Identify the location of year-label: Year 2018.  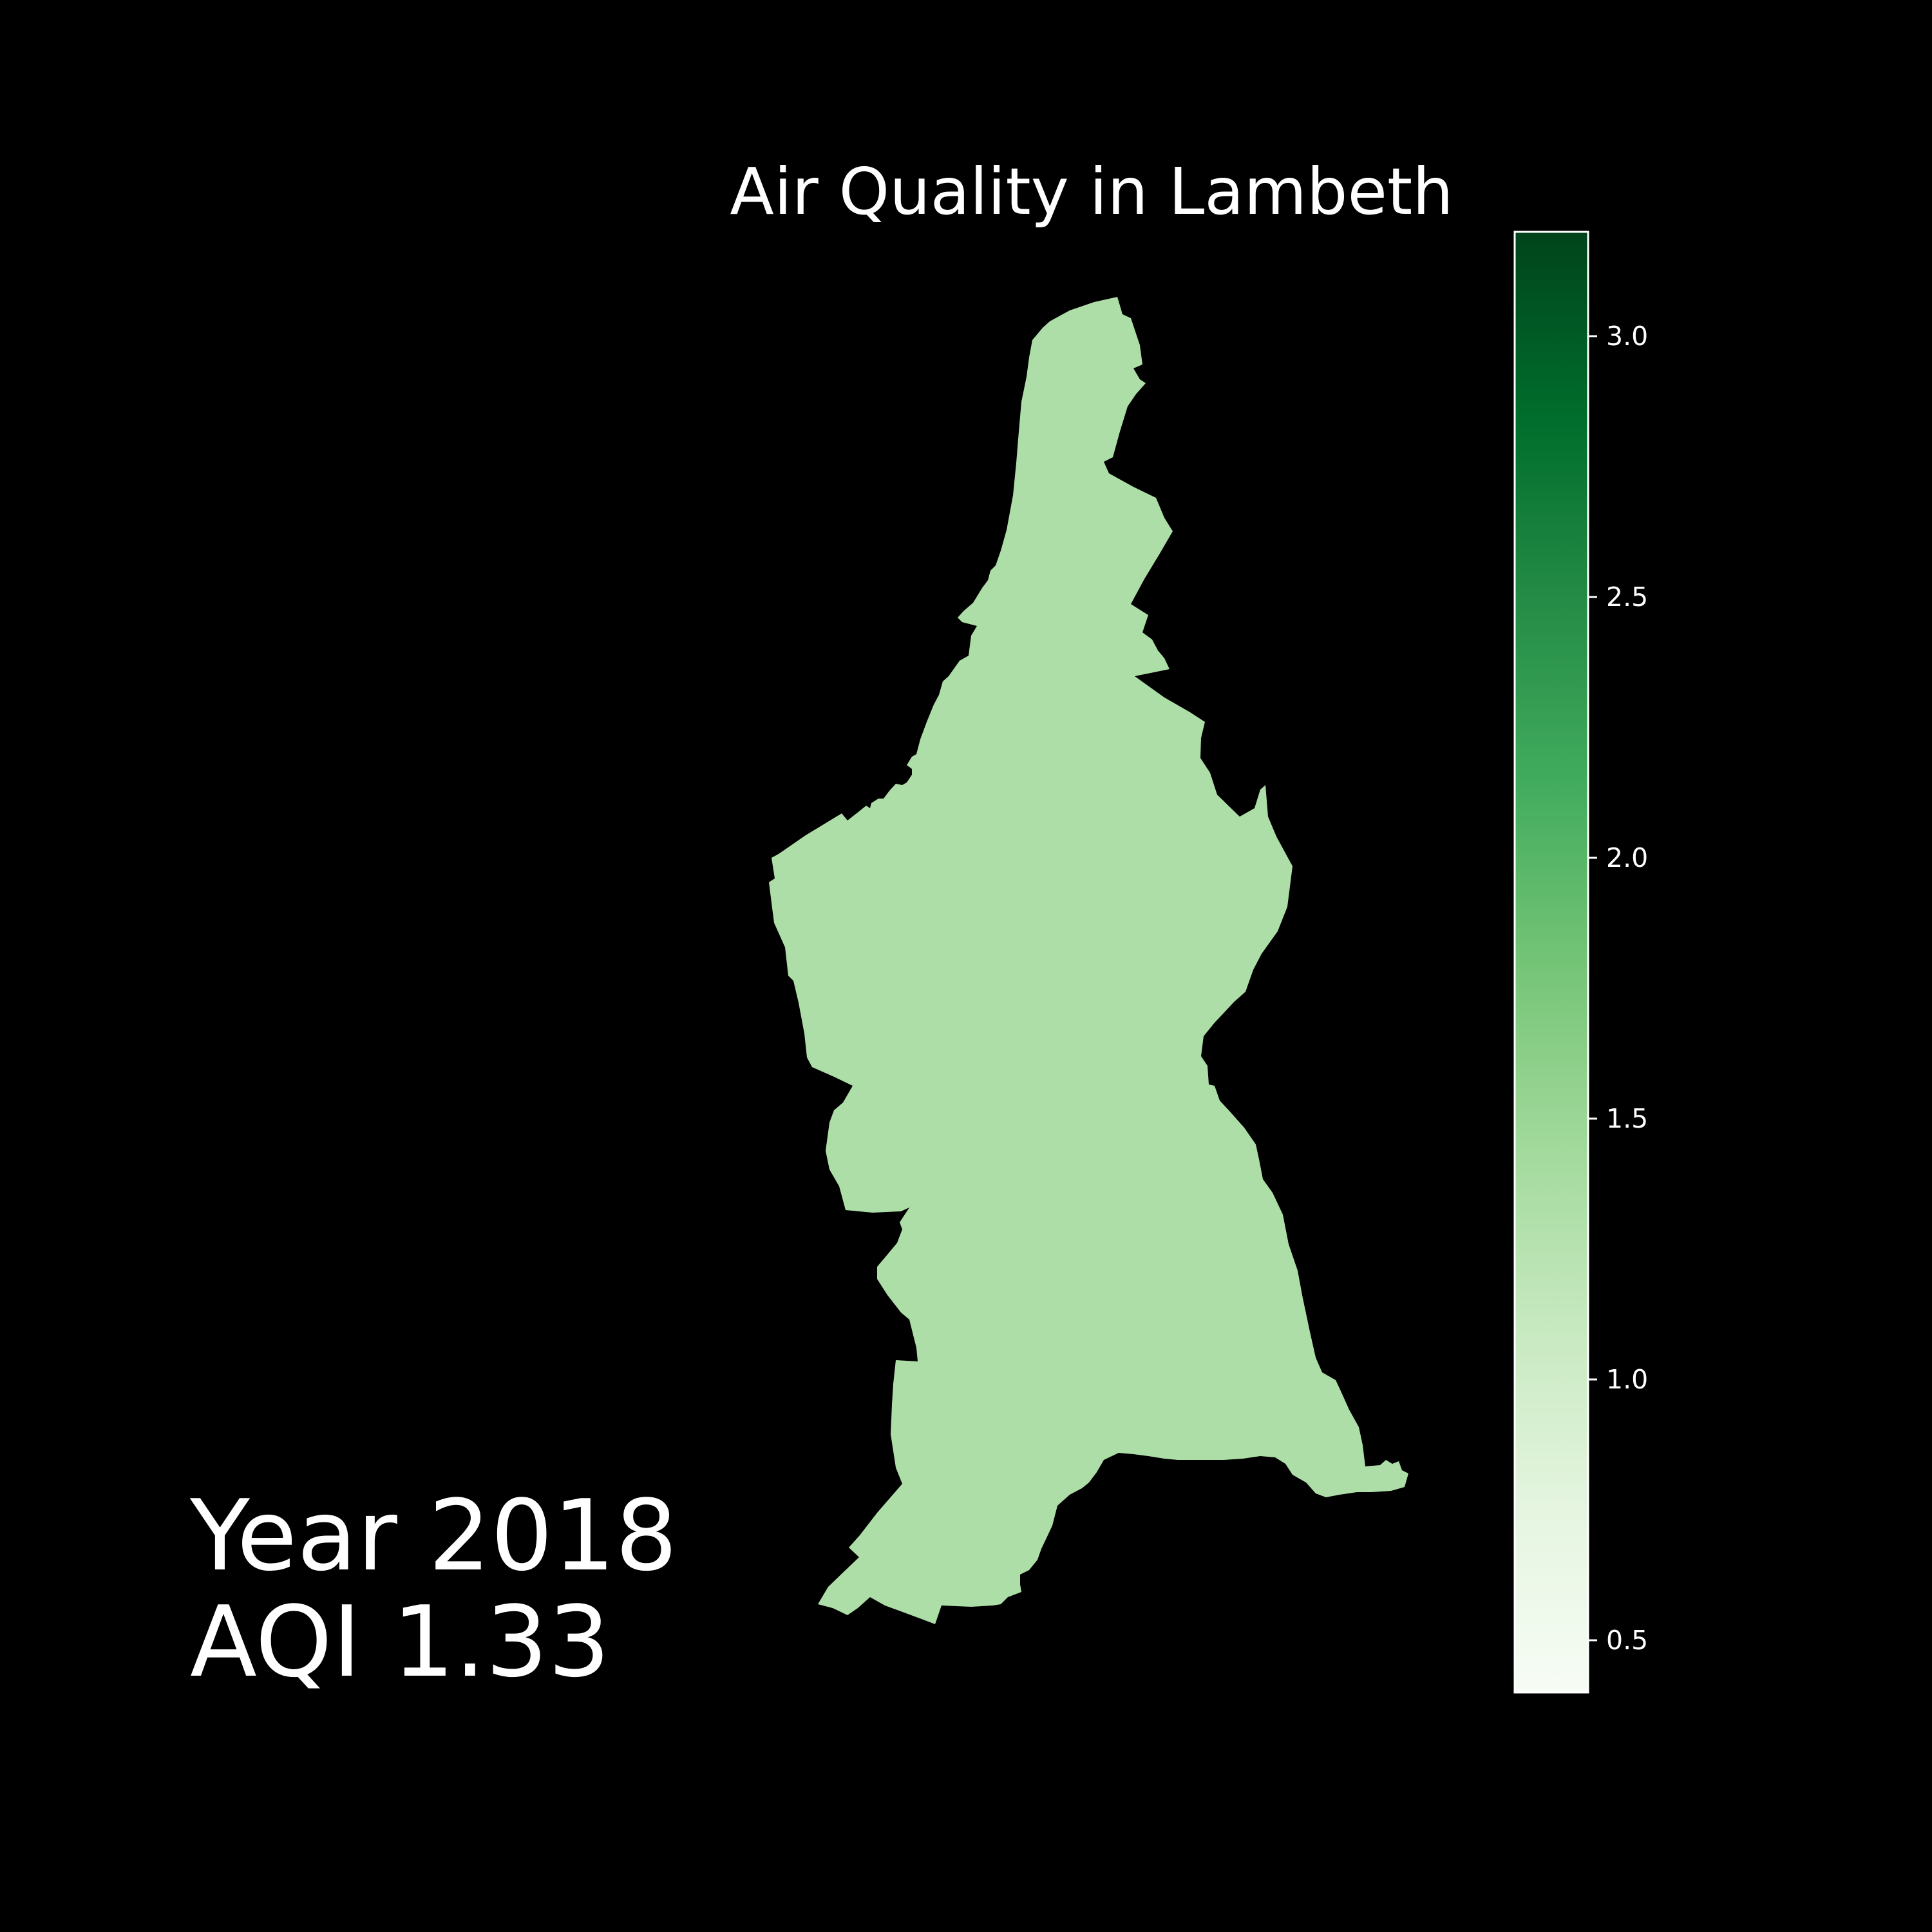
(433, 1536).